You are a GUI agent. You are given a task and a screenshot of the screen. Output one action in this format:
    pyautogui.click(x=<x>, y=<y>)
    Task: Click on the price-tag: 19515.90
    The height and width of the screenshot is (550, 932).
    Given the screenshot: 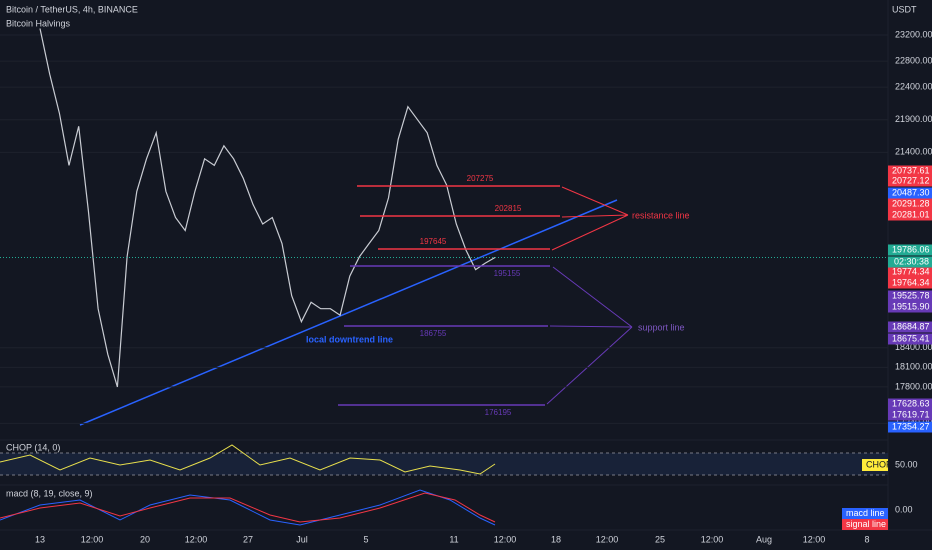 What is the action you would take?
    pyautogui.click(x=911, y=306)
    